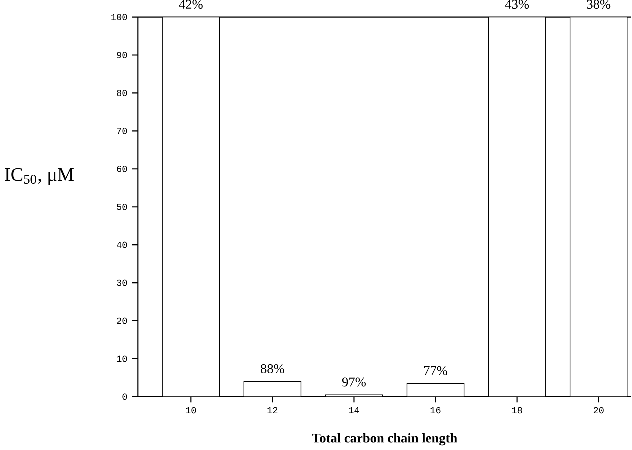  What do you see at coordinates (517, 4) in the screenshot?
I see `annotation: 43%` at bounding box center [517, 4].